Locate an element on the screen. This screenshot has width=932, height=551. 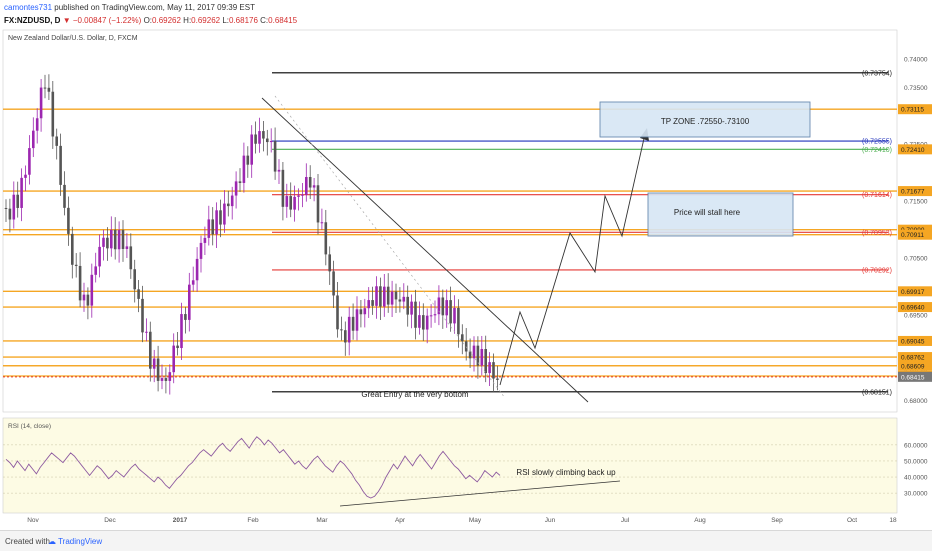
ohlc-close: C:0.68415 is located at coordinates (279, 20).